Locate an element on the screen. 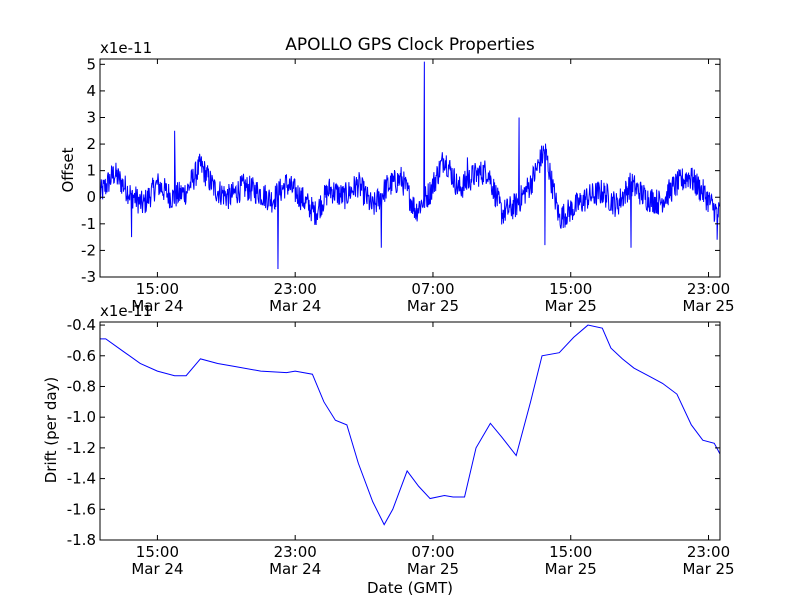  offset-y-tick-label: -2 is located at coordinates (88, 250).